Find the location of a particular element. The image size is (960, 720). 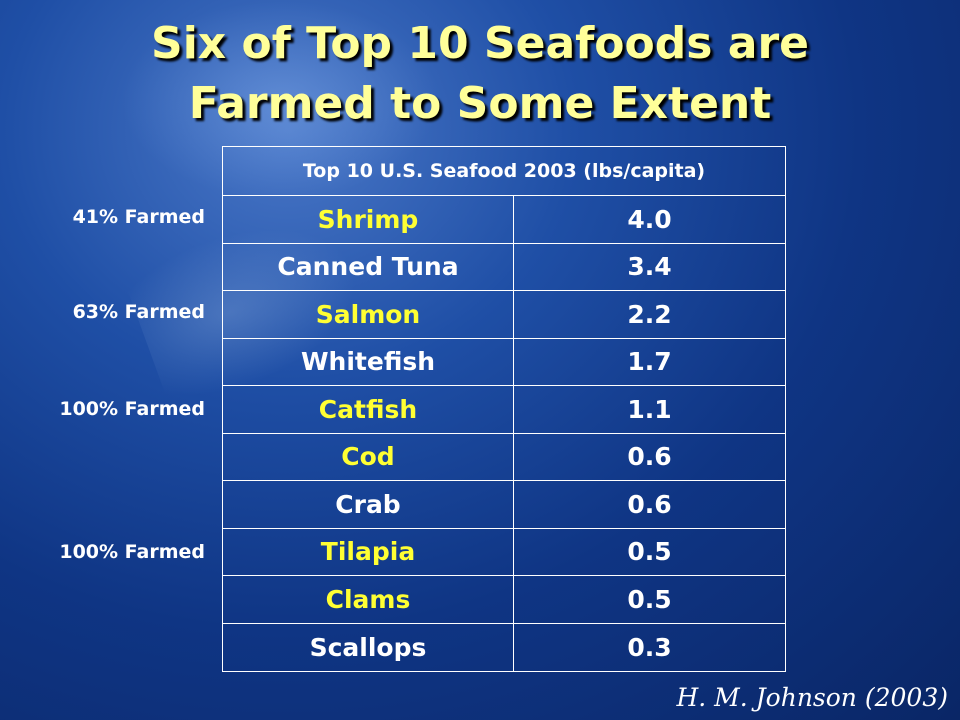

seafood-name-cell: Clams is located at coordinates (368, 599).